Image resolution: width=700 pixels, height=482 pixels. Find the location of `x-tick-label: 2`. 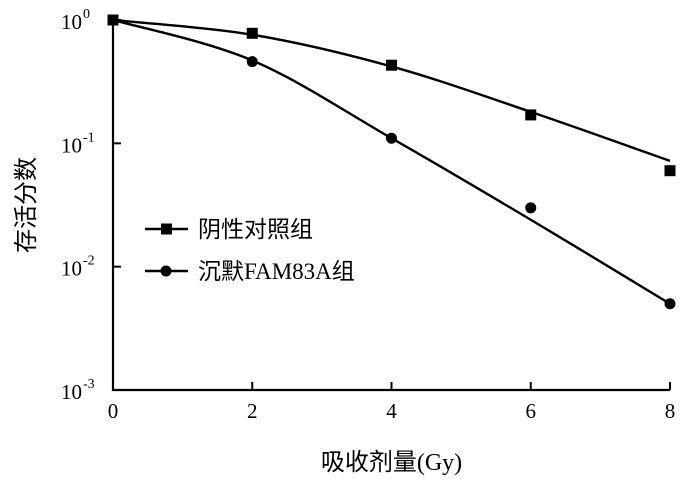

x-tick-label: 2 is located at coordinates (252, 411).